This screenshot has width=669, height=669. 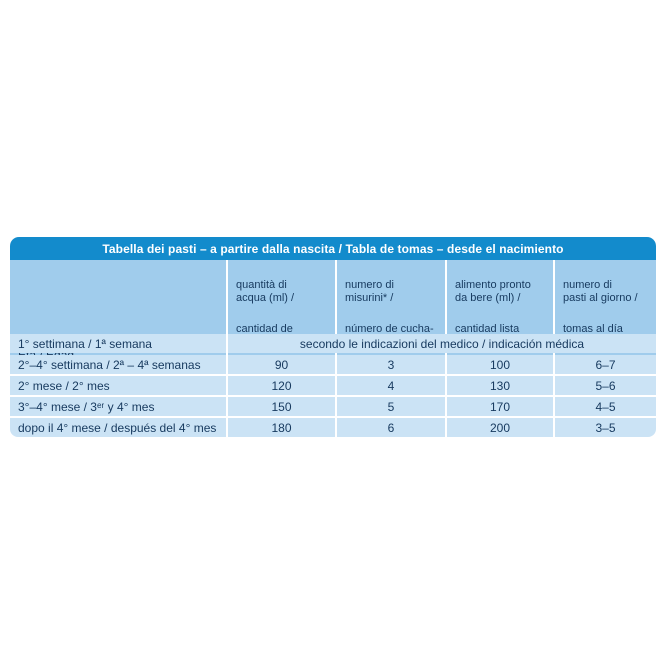 I want to click on header-meals-it: numero di pasti al giorno /, so click(x=600, y=291).